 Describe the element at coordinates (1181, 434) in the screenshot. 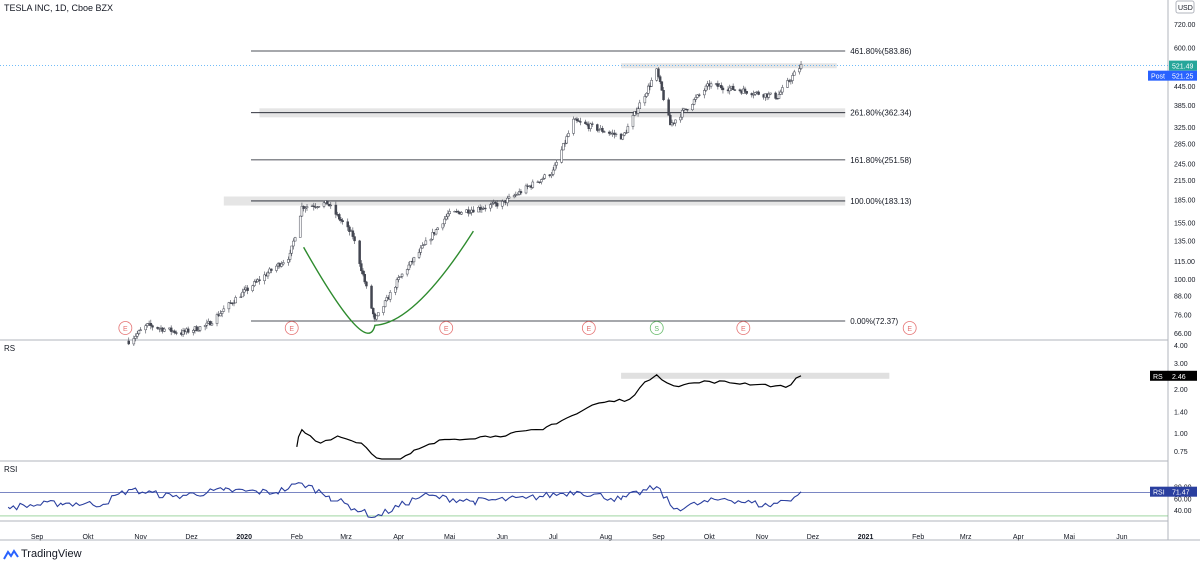

I see `rs-axis-tick-label: 1.00` at that location.